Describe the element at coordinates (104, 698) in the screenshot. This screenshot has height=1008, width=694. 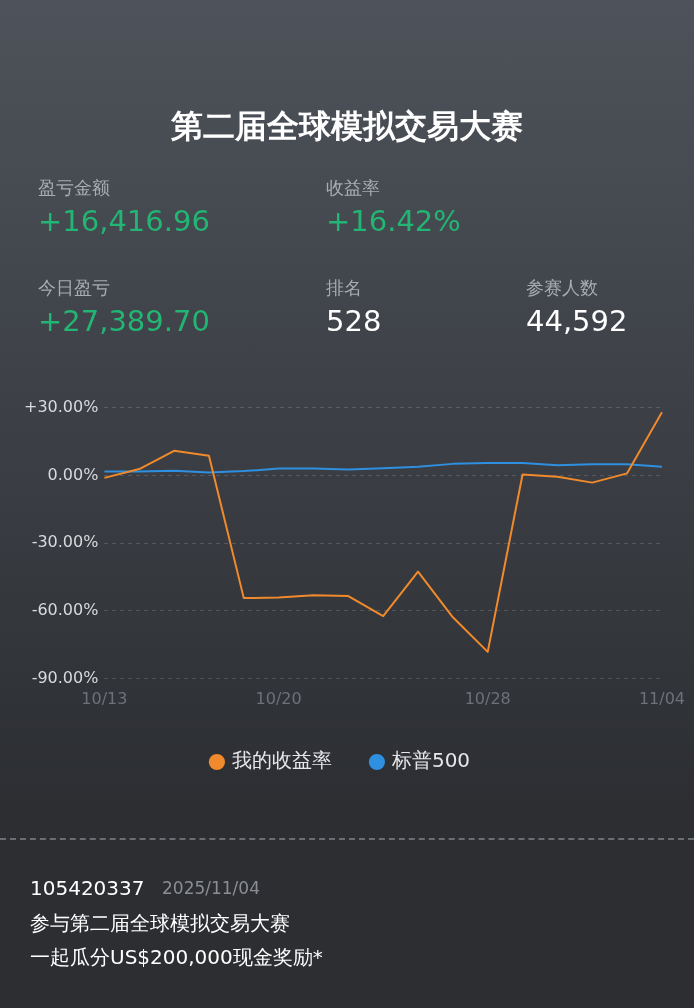
I see `x-tick-label: 10/13` at that location.